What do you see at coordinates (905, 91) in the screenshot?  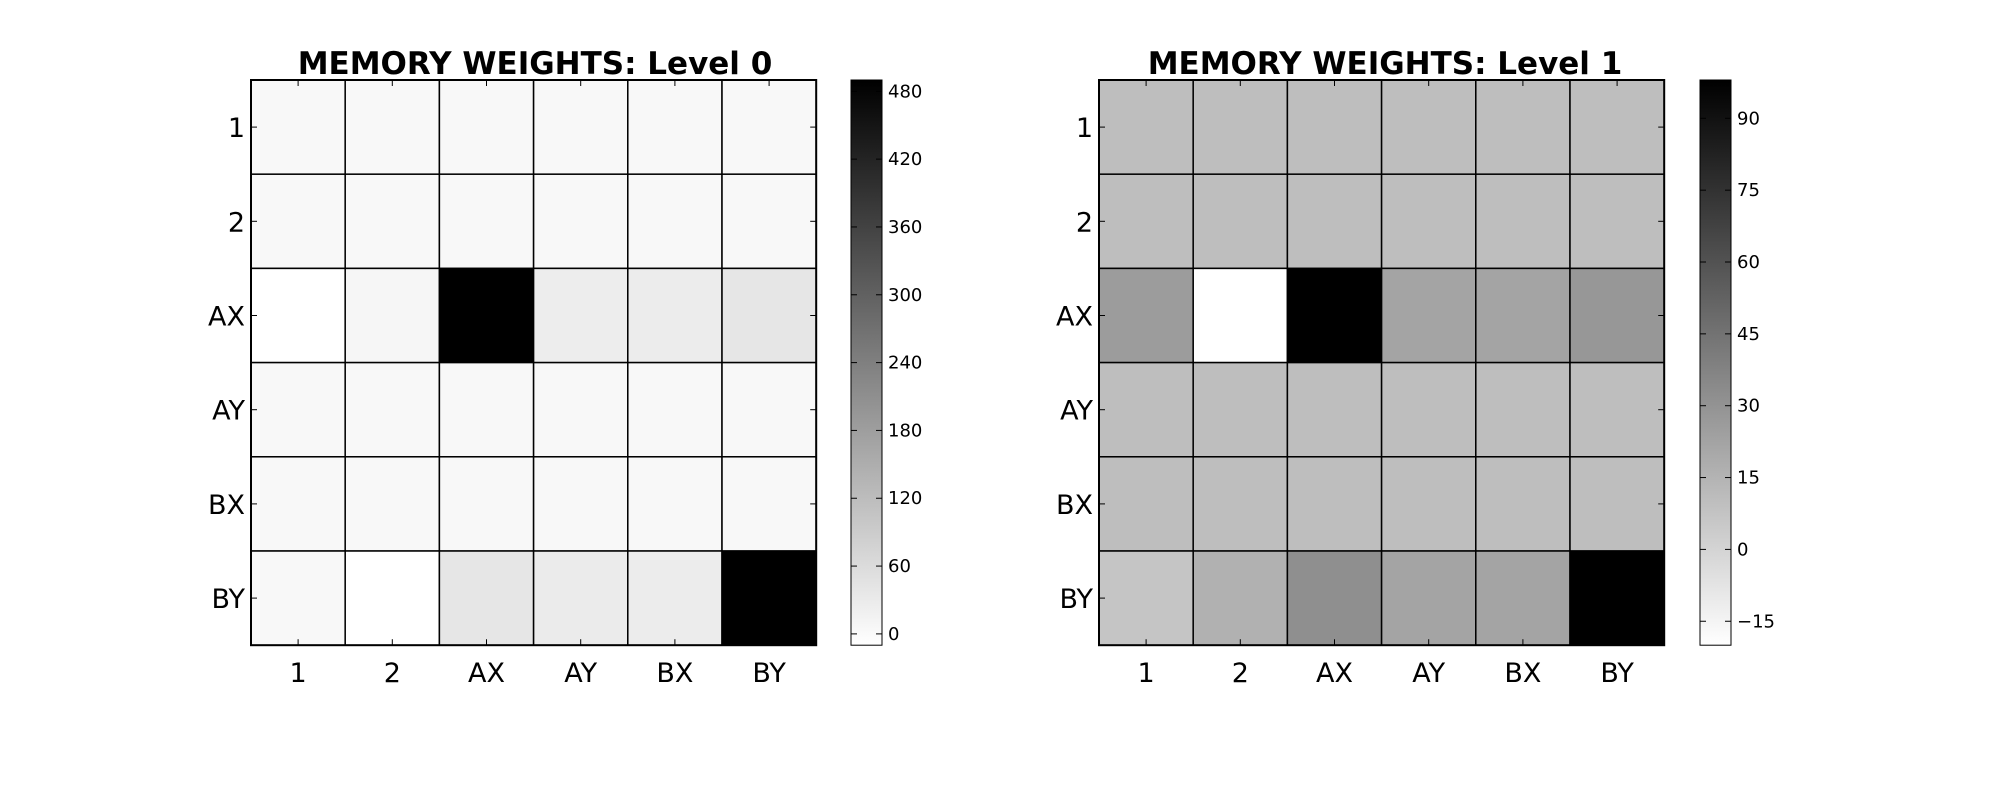 I see `colorbar-tick-label: 480` at bounding box center [905, 91].